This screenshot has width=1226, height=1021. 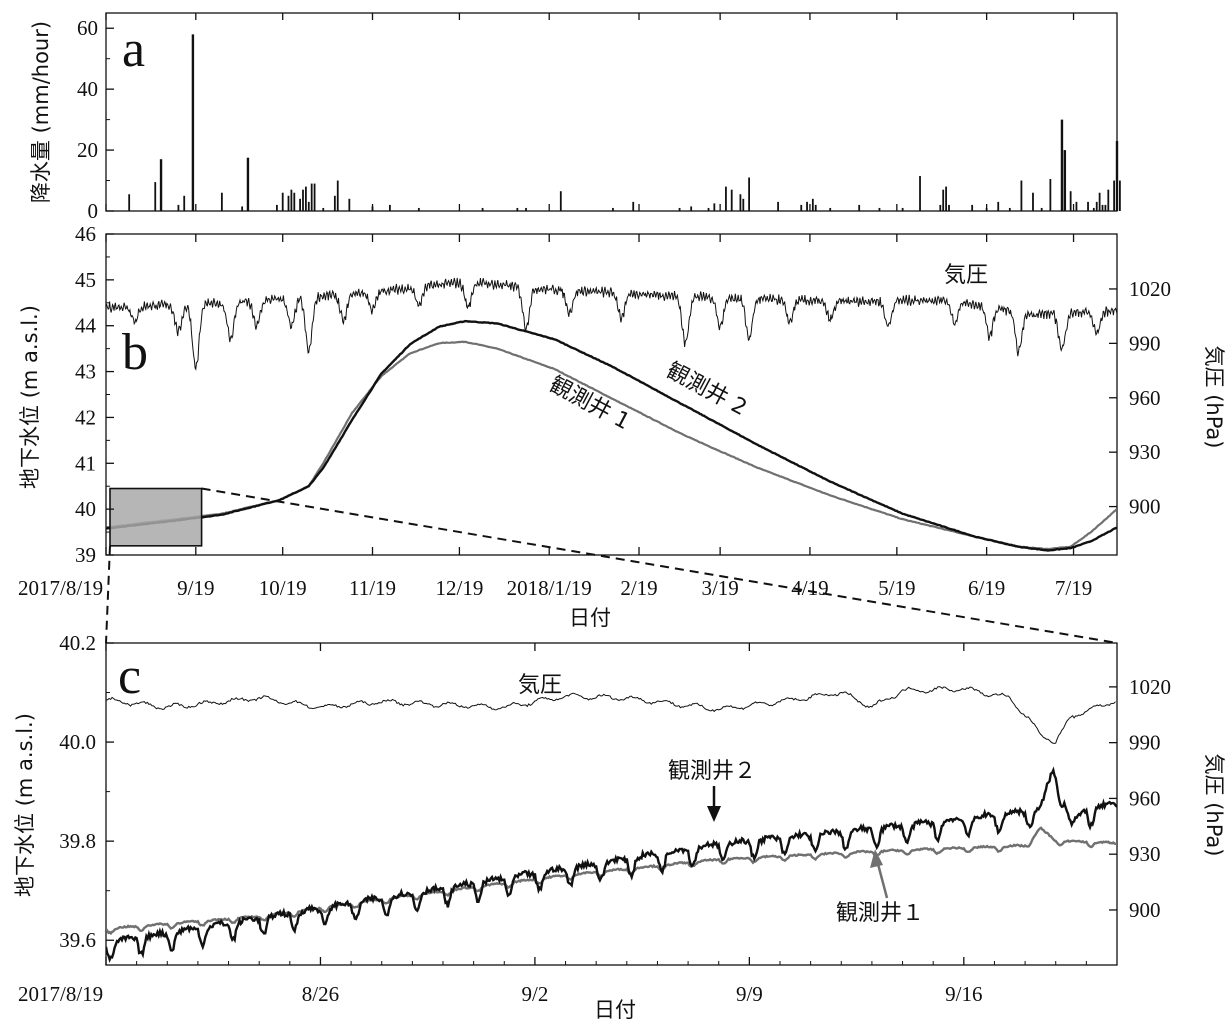 I want to click on c-ytick-right-label-1: 930, so click(x=1145, y=854).